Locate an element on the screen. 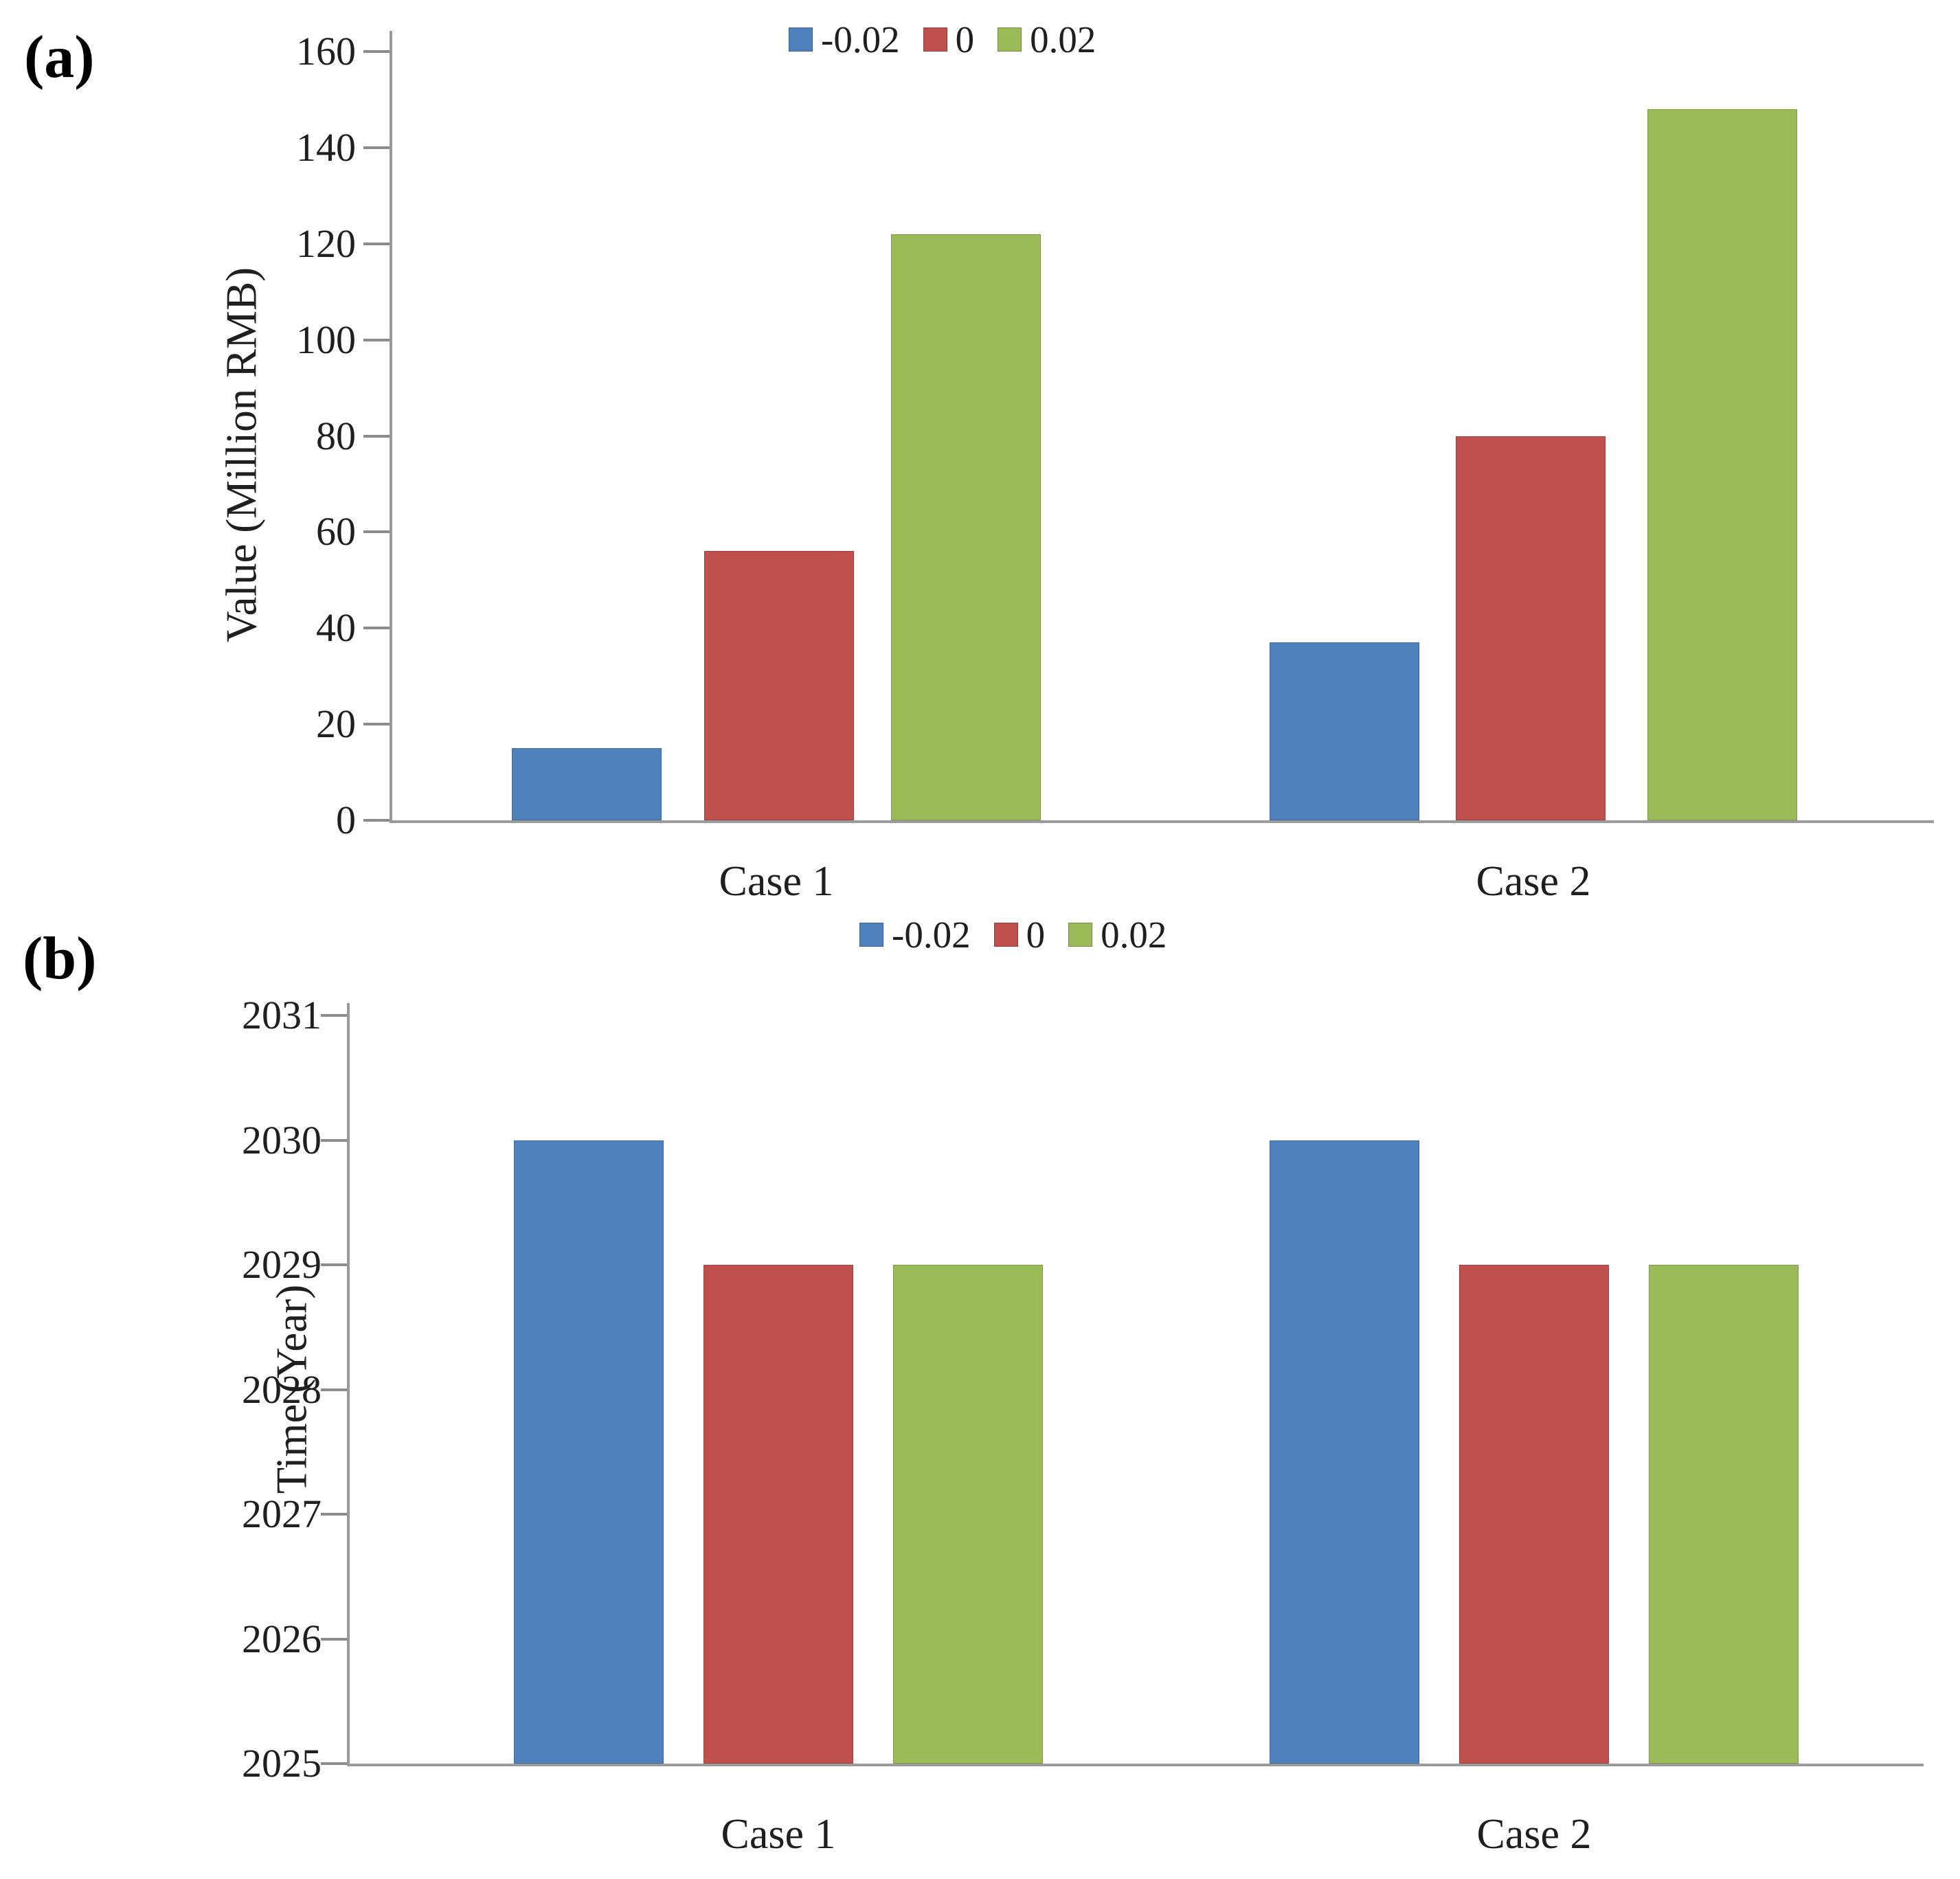  panel-a-label: (a) is located at coordinates (59, 57).